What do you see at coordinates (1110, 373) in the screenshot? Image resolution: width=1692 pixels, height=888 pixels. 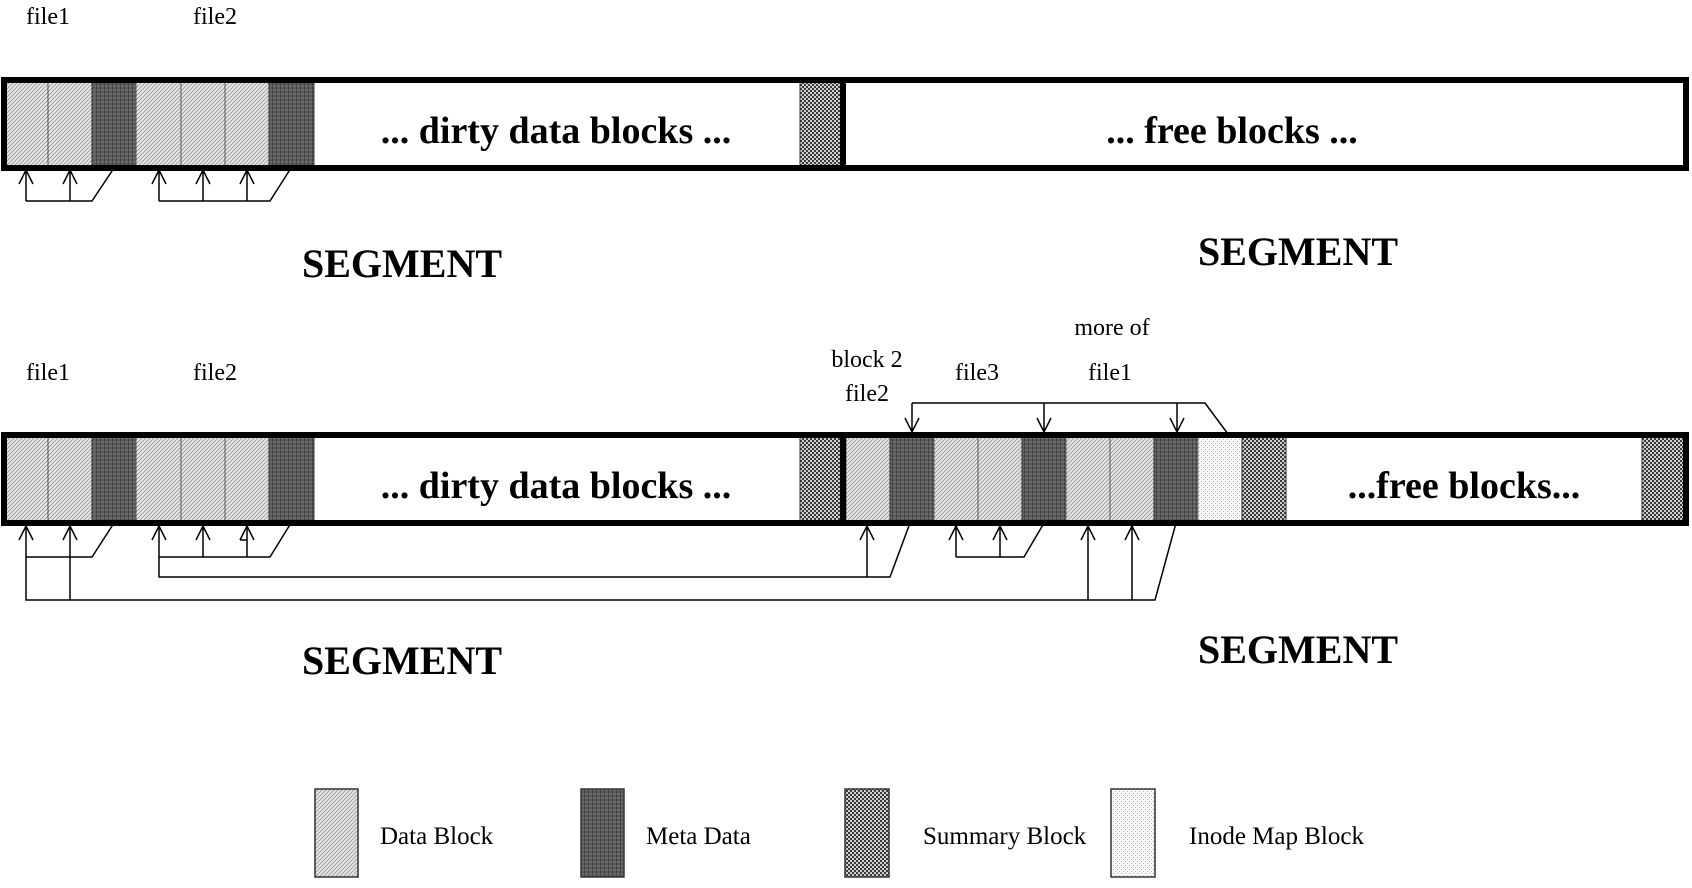 I see `more-of-label-line2: file1` at bounding box center [1110, 373].